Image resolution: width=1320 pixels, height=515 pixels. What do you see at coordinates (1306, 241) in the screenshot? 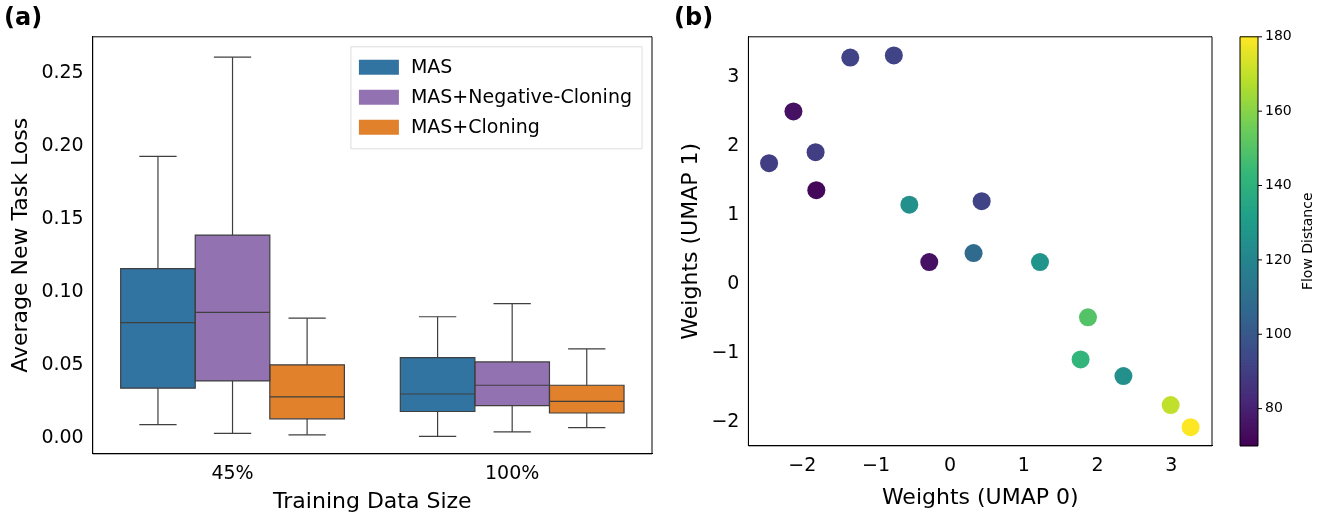
I see `color-bar-title: Flow Distance` at bounding box center [1306, 241].